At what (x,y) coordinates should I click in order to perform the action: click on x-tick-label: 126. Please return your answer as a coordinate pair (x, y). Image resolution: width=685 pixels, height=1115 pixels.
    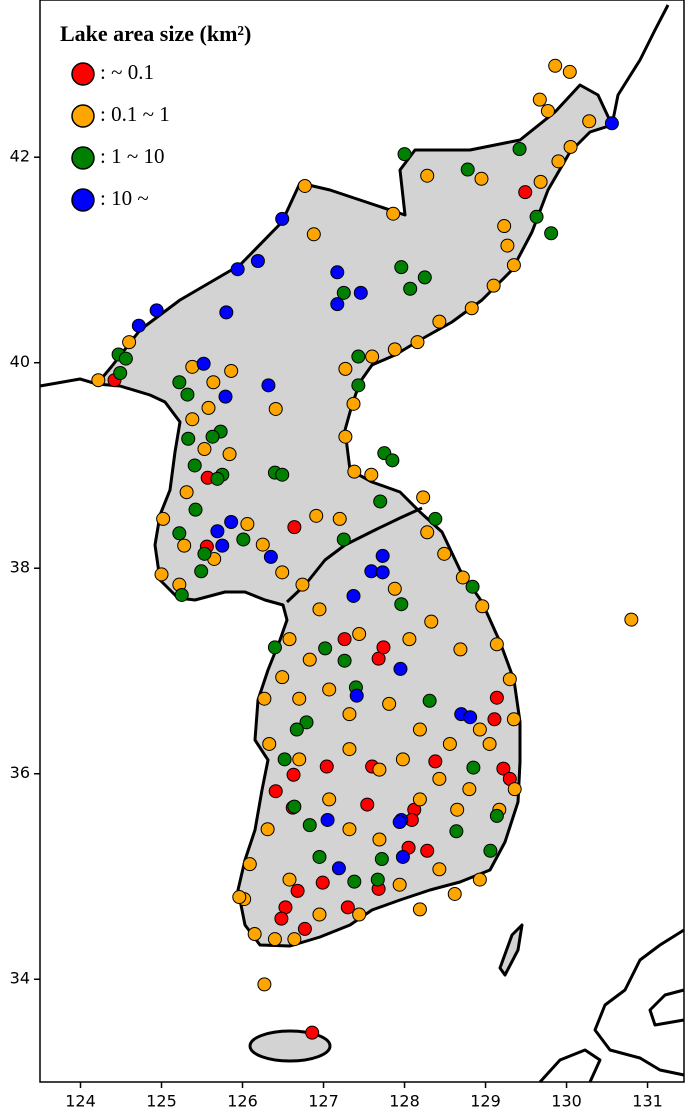
    Looking at the image, I should click on (242, 1101).